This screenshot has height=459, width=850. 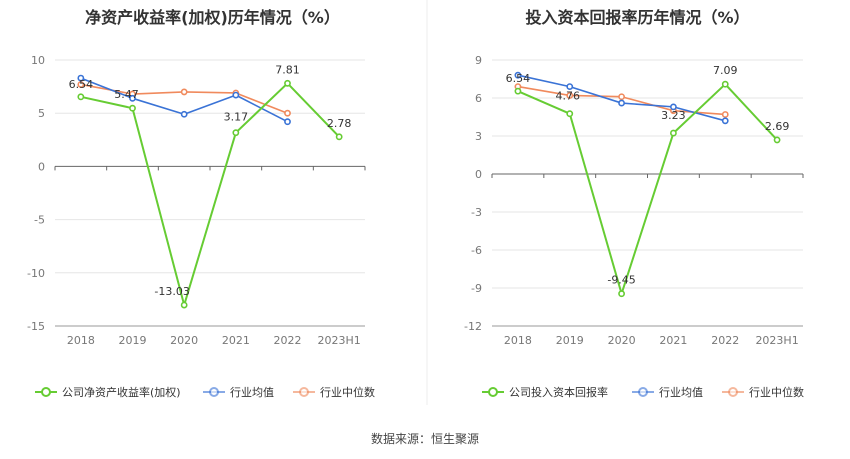 What do you see at coordinates (212, 17) in the screenshot?
I see `chart-title-roe: 净资产收益率(加权)历年情况（%）` at bounding box center [212, 17].